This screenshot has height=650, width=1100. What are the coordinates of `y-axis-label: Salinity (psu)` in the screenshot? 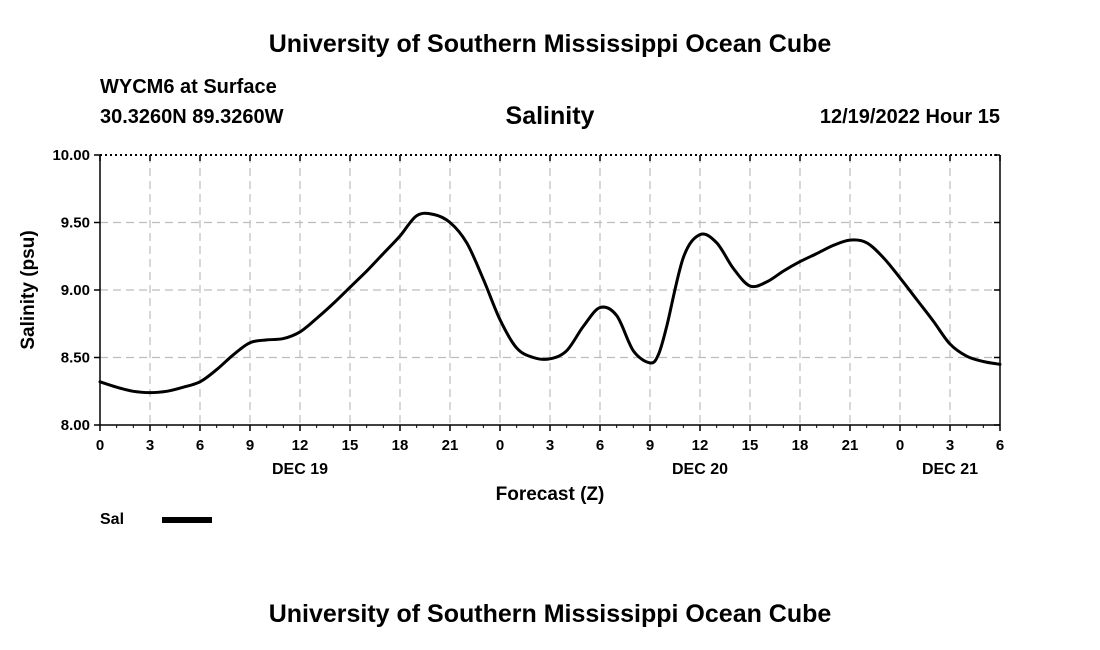 It's located at (28, 289).